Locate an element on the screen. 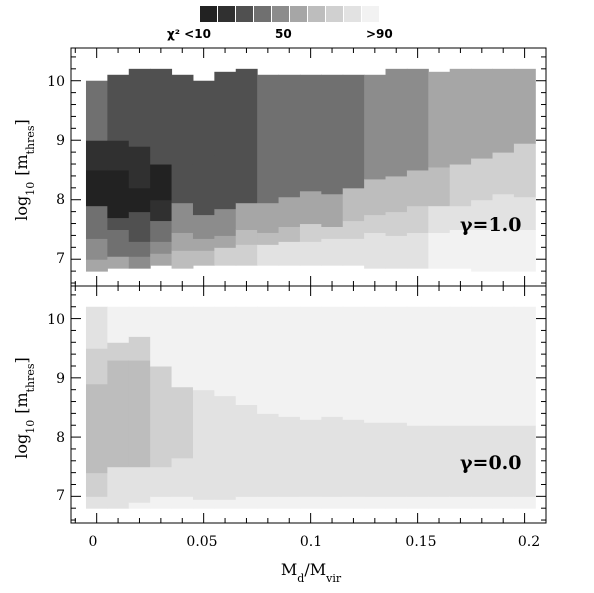 This screenshot has width=594, height=593. x-tick-label: 0.05 is located at coordinates (201, 542).